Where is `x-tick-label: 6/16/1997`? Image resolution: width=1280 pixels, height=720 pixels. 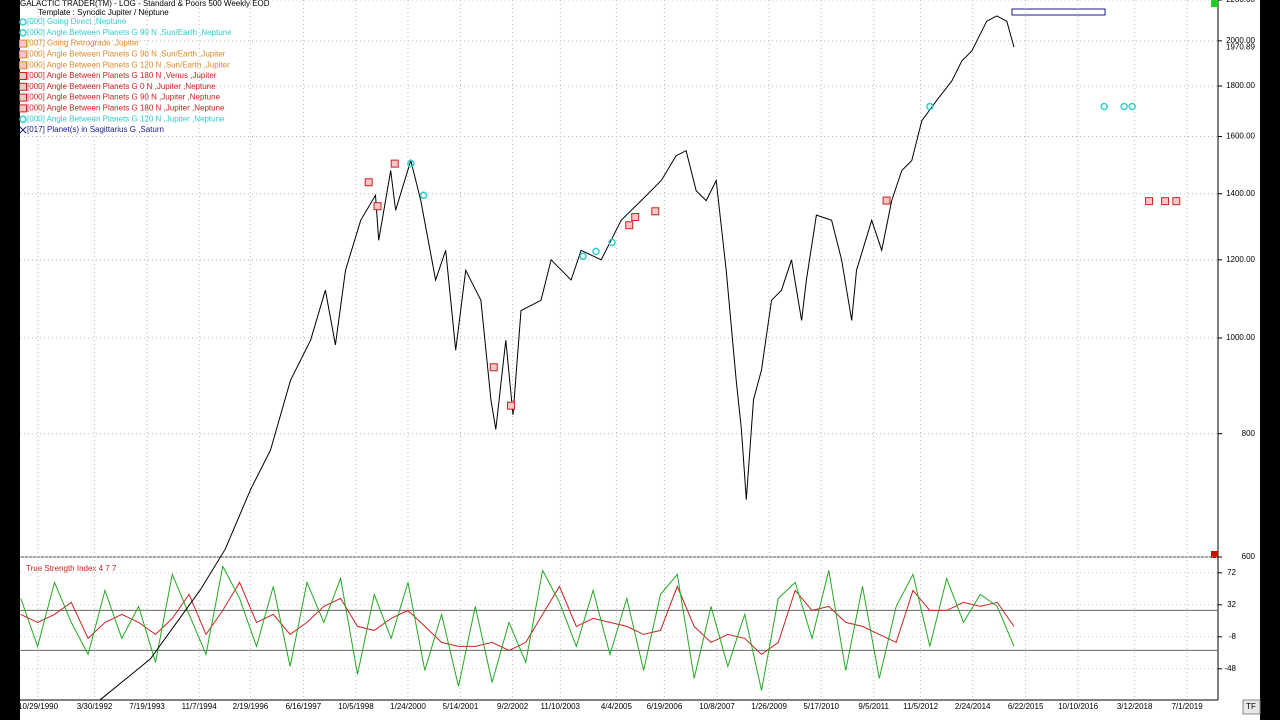 x-tick-label: 6/16/1997 is located at coordinates (304, 706).